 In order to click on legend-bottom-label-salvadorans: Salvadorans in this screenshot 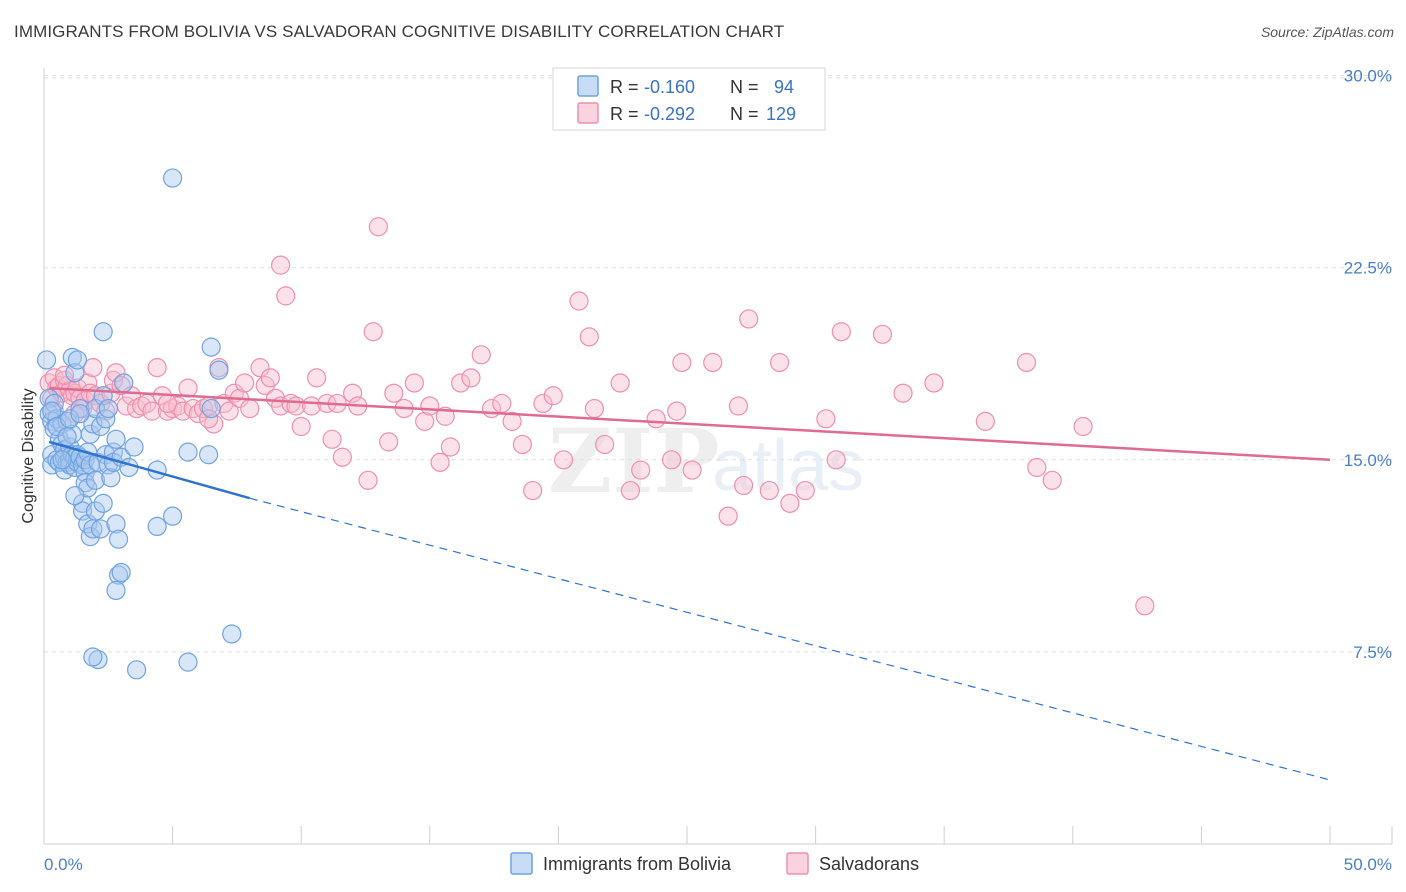, I will do `click(869, 864)`.